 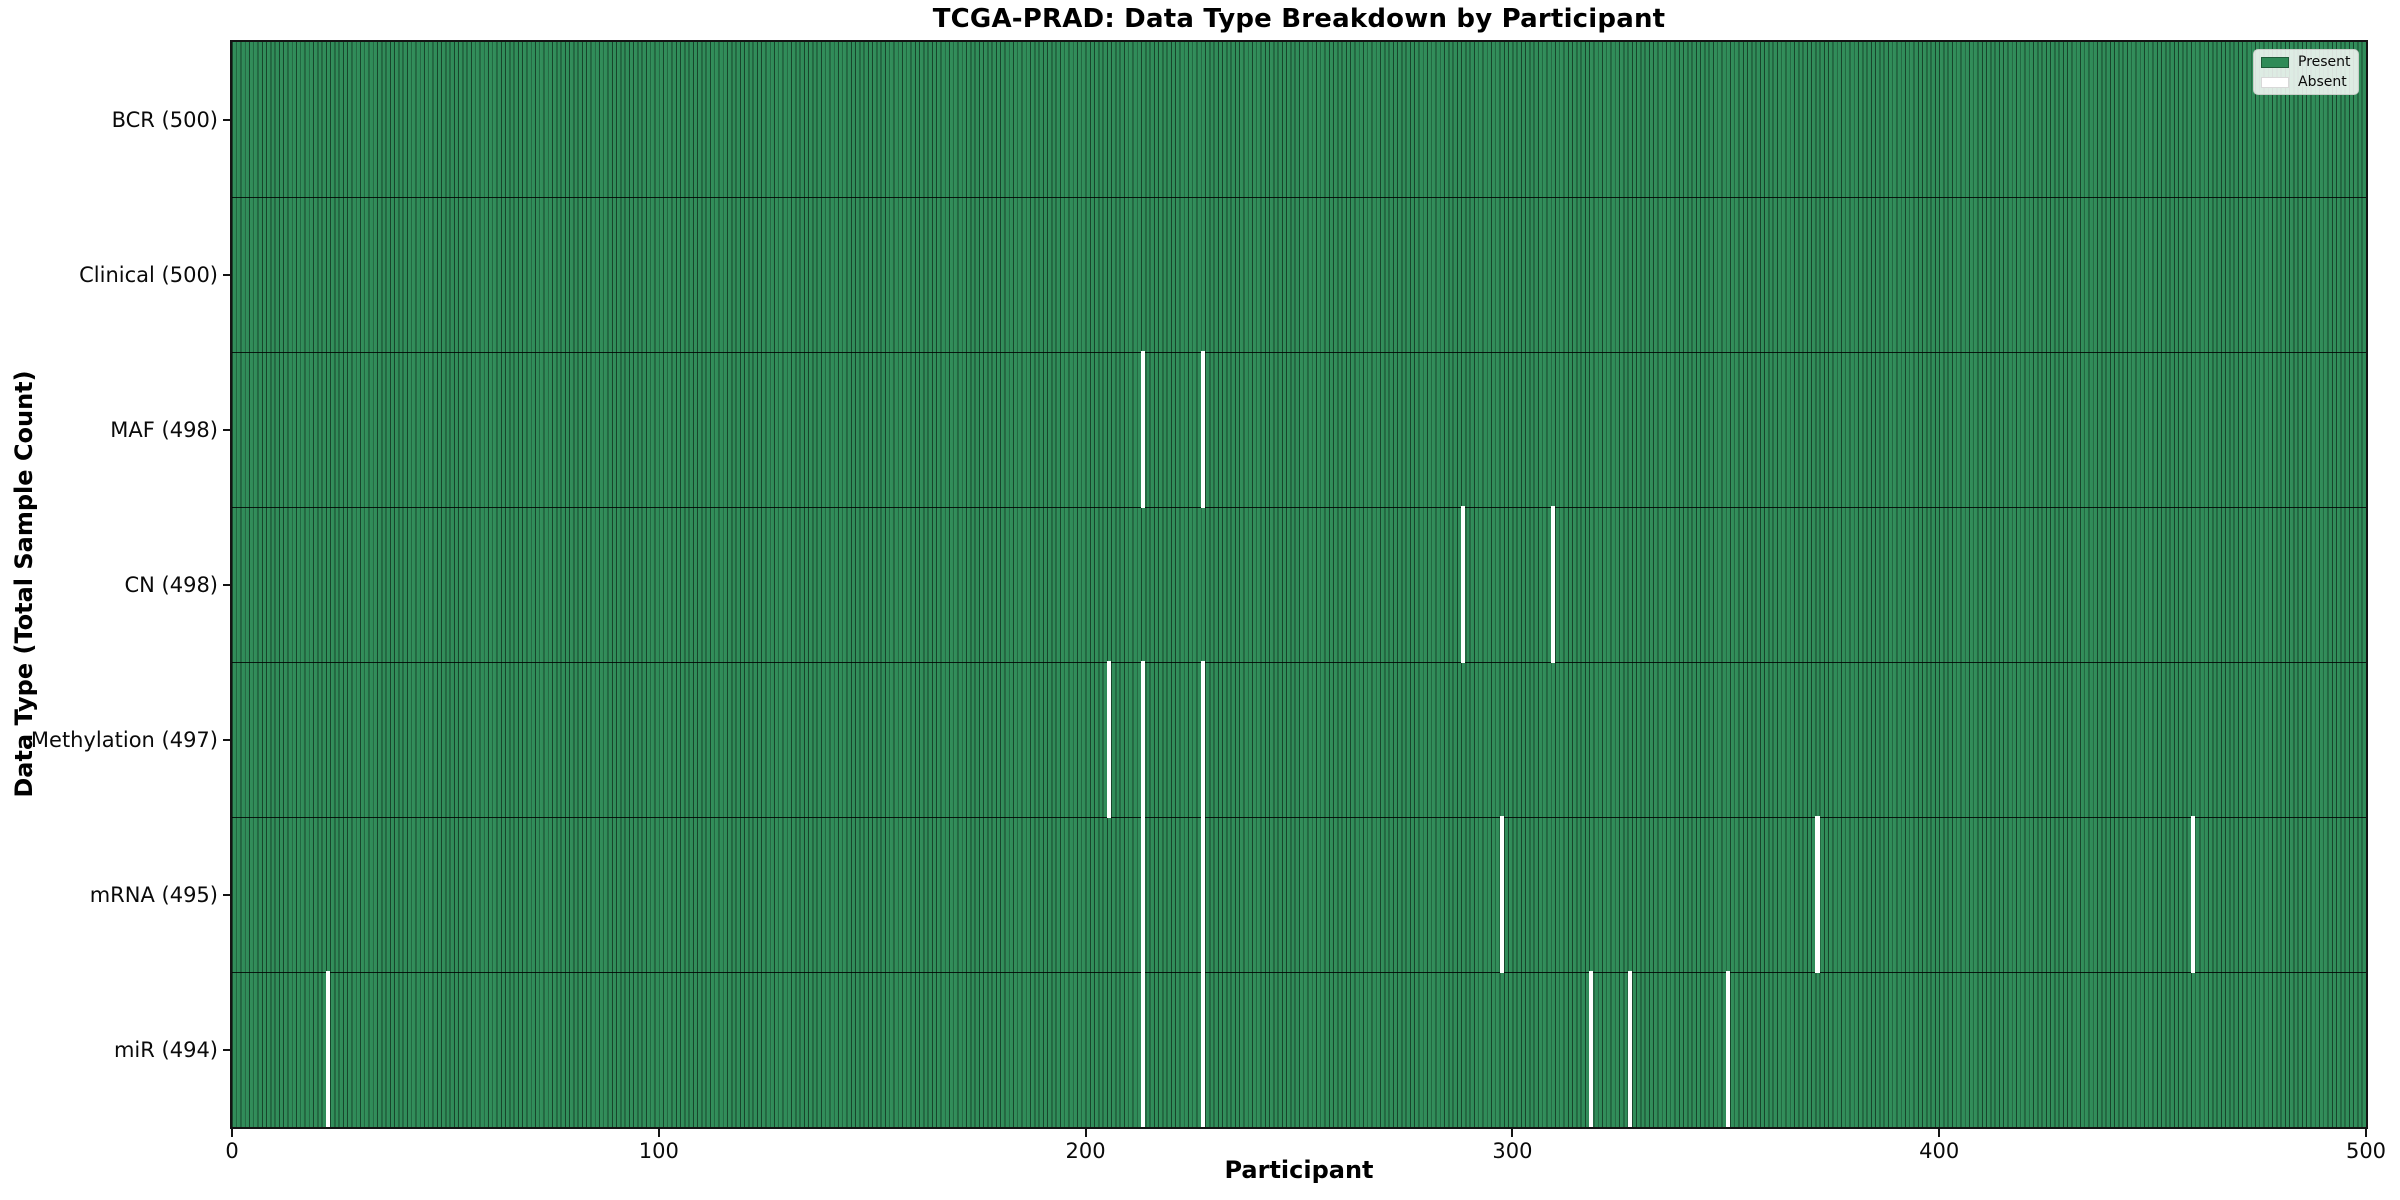 I want to click on present-swatch-icon, so click(x=2275, y=62).